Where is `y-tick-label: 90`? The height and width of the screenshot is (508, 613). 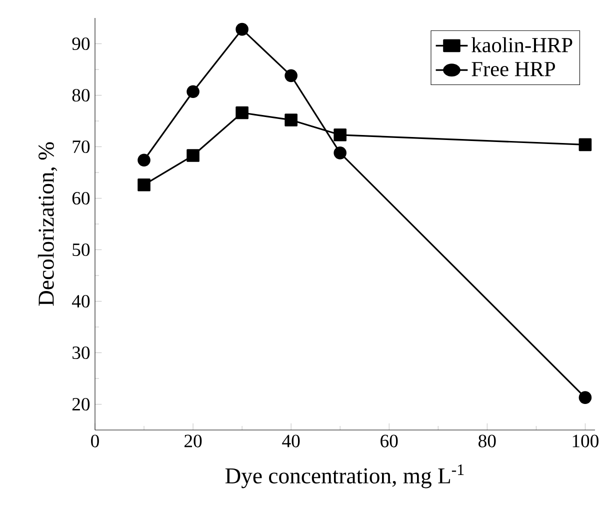
y-tick-label: 90 is located at coordinates (81, 43).